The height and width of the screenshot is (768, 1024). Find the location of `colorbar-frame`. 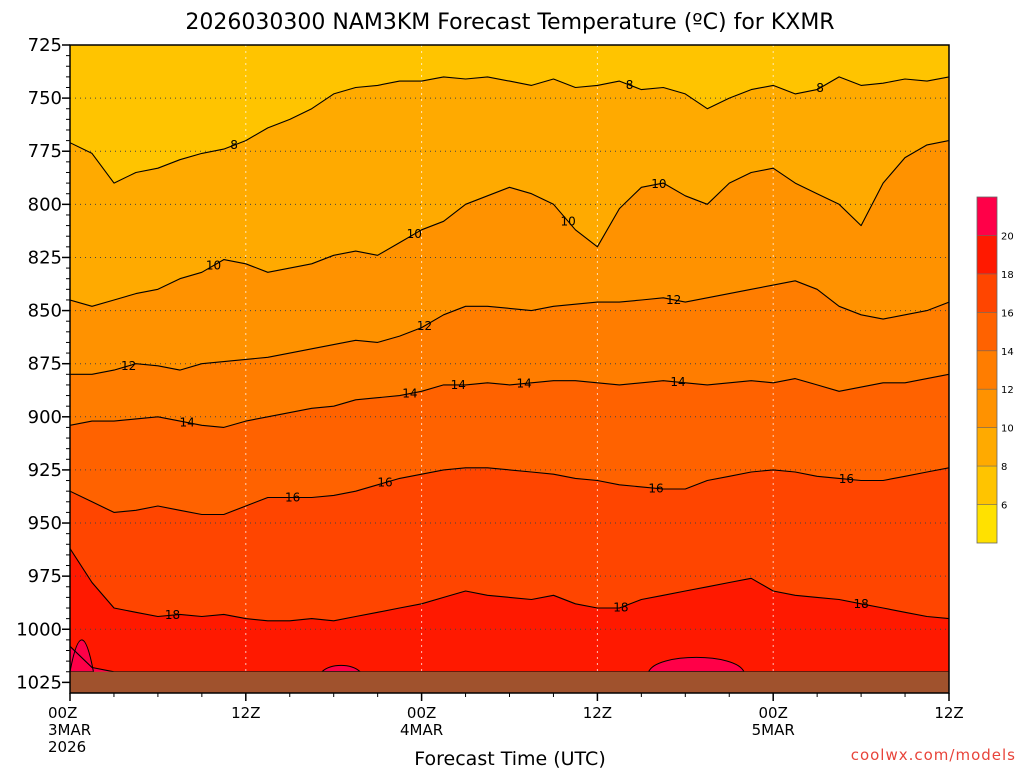

colorbar-frame is located at coordinates (987, 370).